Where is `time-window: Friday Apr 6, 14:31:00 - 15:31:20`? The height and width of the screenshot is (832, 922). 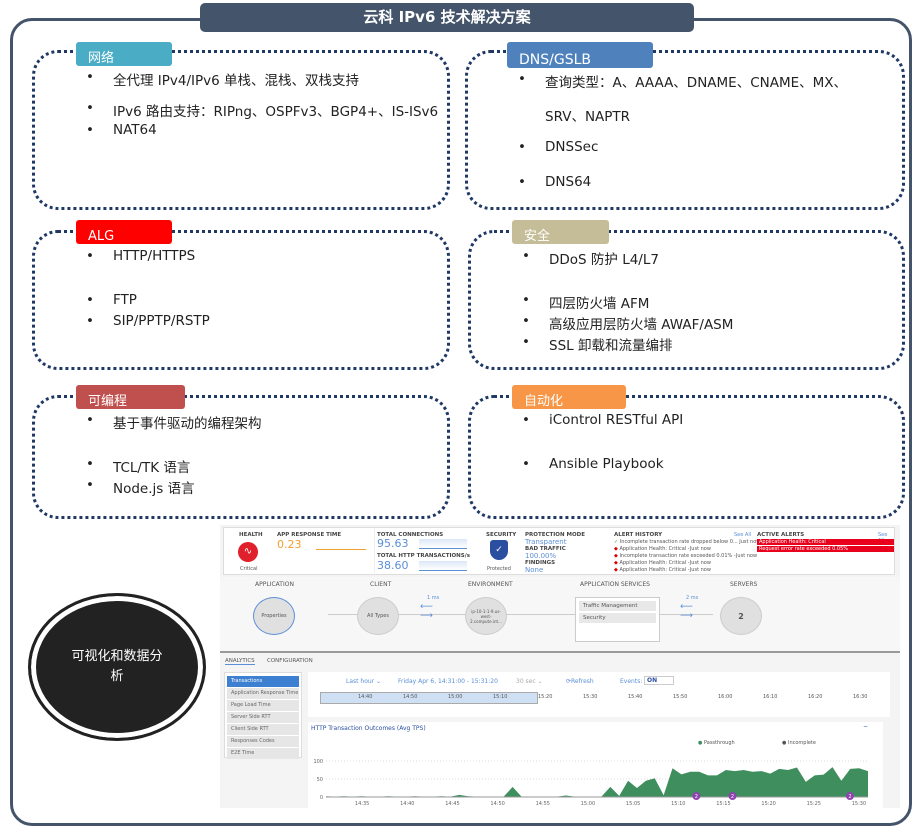
time-window: Friday Apr 6, 14:31:00 - 15:31:20 is located at coordinates (448, 681).